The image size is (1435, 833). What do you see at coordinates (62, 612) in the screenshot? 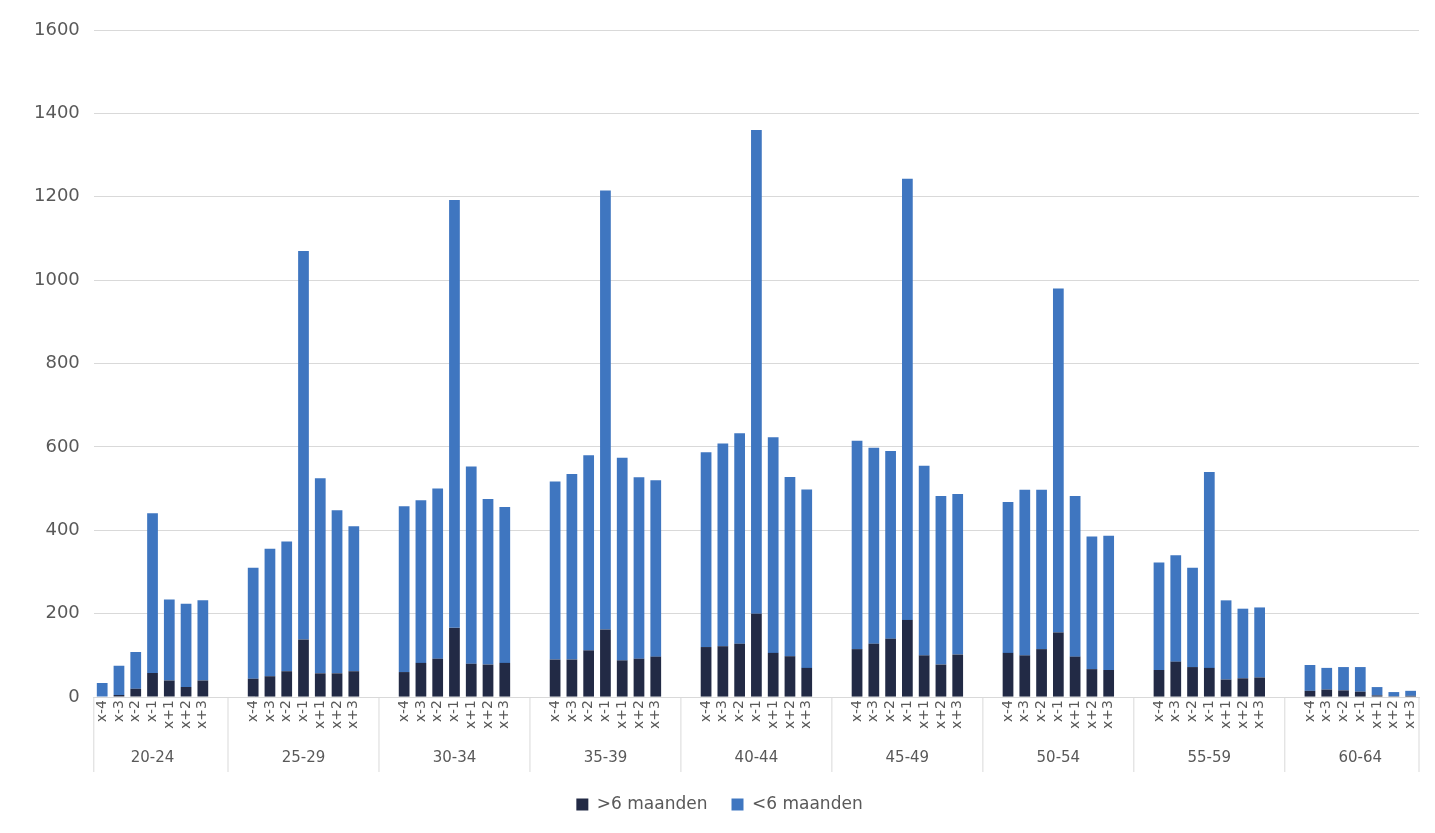
I see `y-tick-label: 200` at bounding box center [62, 612].